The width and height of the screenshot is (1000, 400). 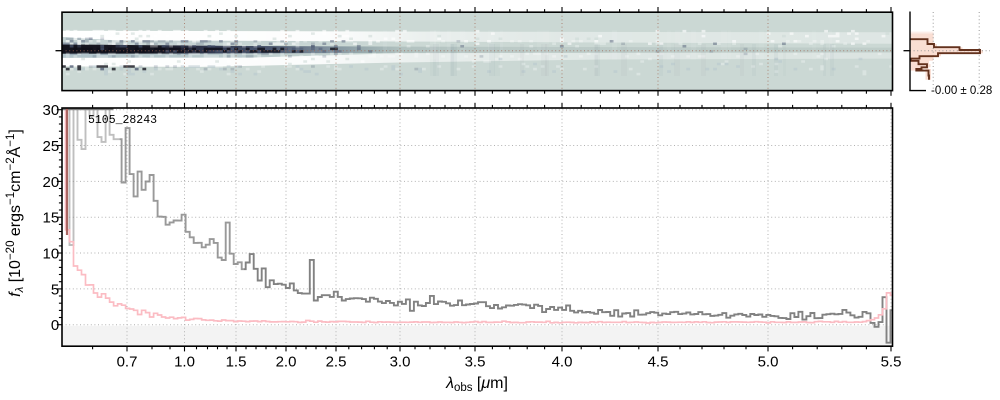 What do you see at coordinates (55, 325) in the screenshot?
I see `svg-text: 0` at bounding box center [55, 325].